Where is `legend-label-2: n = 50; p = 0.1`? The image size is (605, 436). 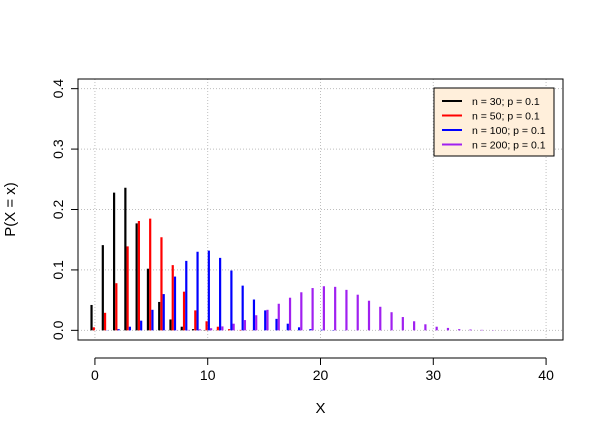
legend-label-2: n = 50; p = 0.1 is located at coordinates (506, 117).